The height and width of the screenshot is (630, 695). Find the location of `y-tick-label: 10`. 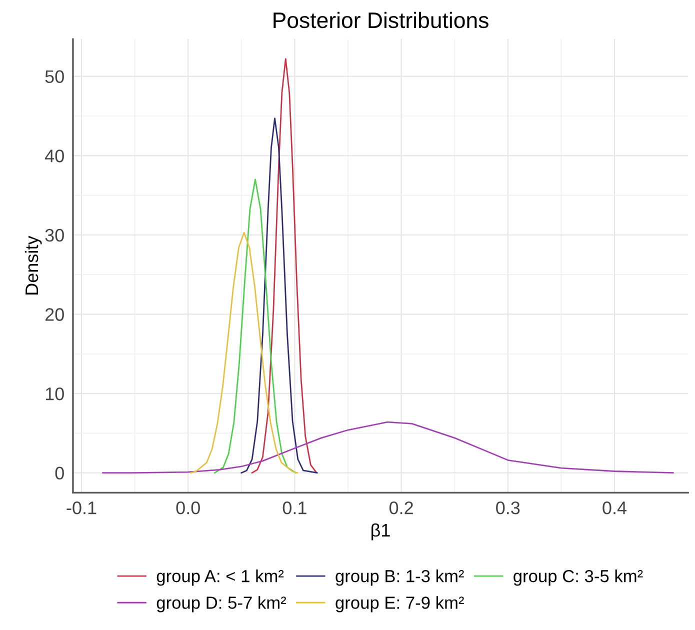

y-tick-label: 10 is located at coordinates (55, 393).